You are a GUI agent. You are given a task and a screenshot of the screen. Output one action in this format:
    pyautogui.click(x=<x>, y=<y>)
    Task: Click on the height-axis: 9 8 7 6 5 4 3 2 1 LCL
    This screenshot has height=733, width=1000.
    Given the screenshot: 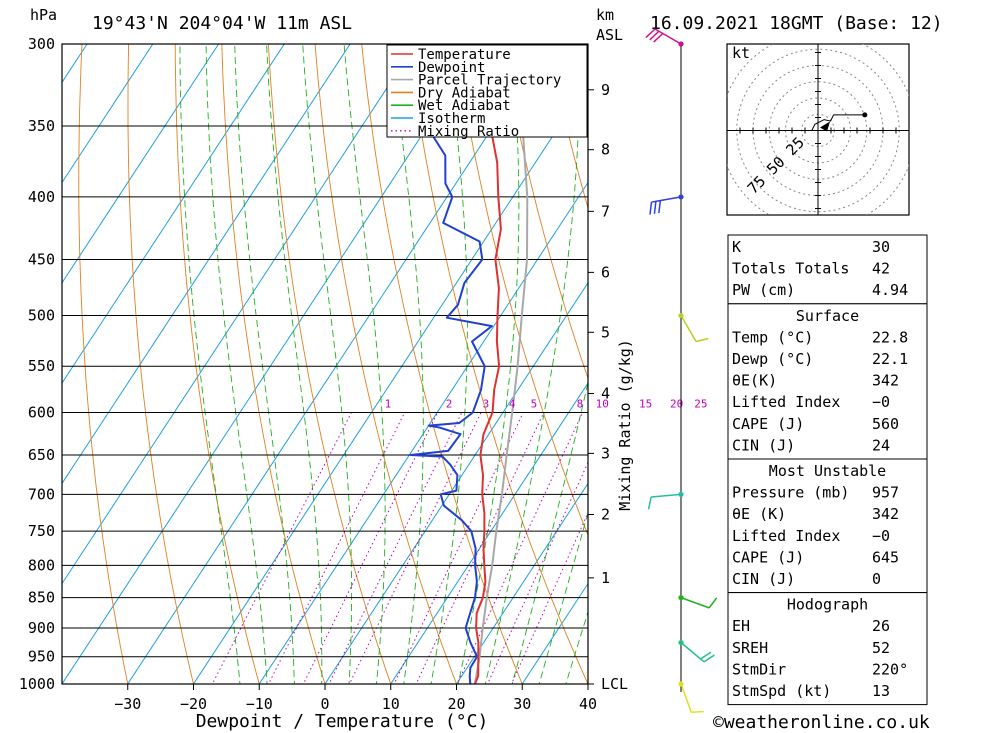 What is the action you would take?
    pyautogui.click(x=608, y=387)
    